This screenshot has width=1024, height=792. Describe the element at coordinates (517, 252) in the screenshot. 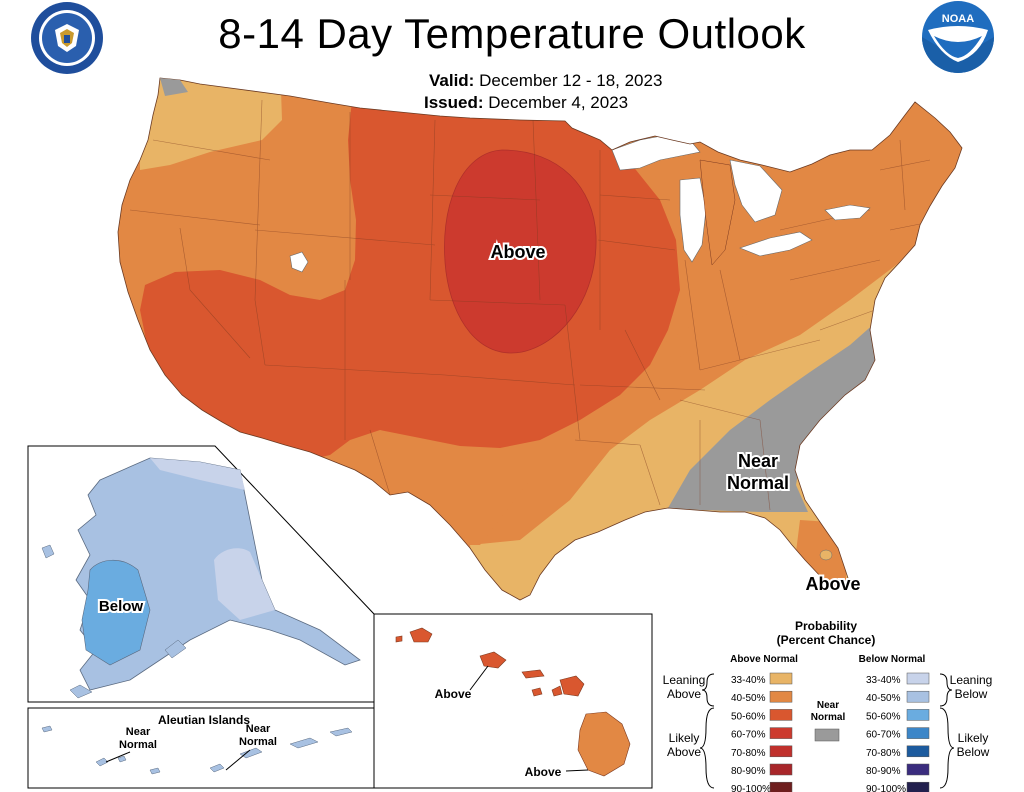

I see `label-above-central: Above` at that location.